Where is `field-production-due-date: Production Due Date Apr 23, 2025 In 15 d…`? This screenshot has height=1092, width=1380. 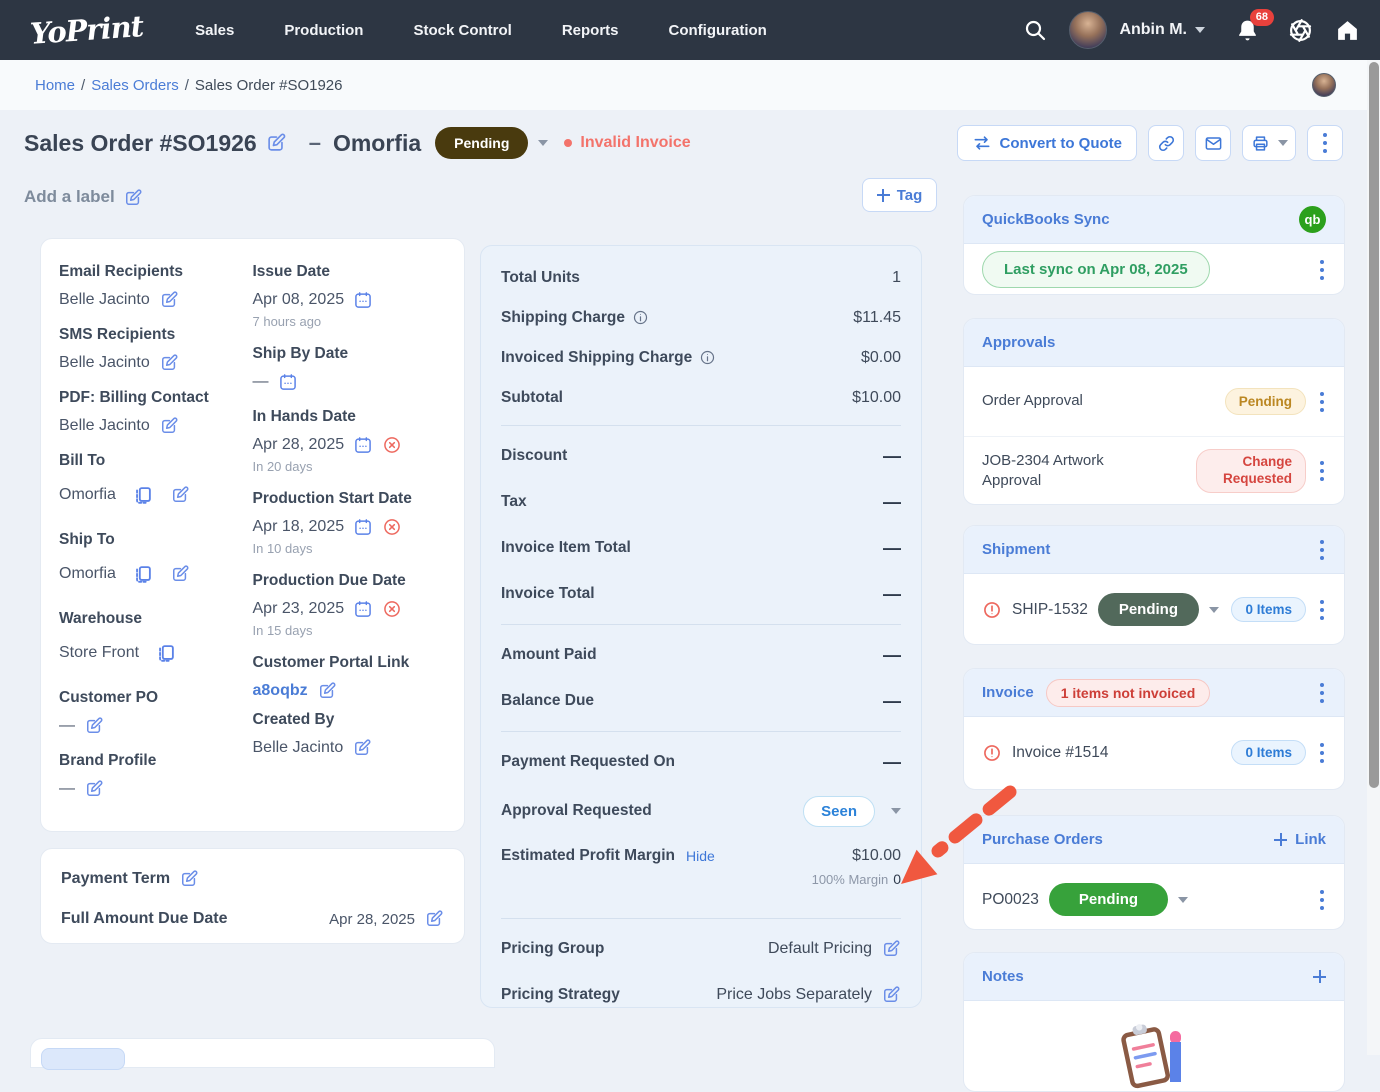
field-production-due-date: Production Due Date Apr 23, 2025 In 15 d… is located at coordinates (329, 605).